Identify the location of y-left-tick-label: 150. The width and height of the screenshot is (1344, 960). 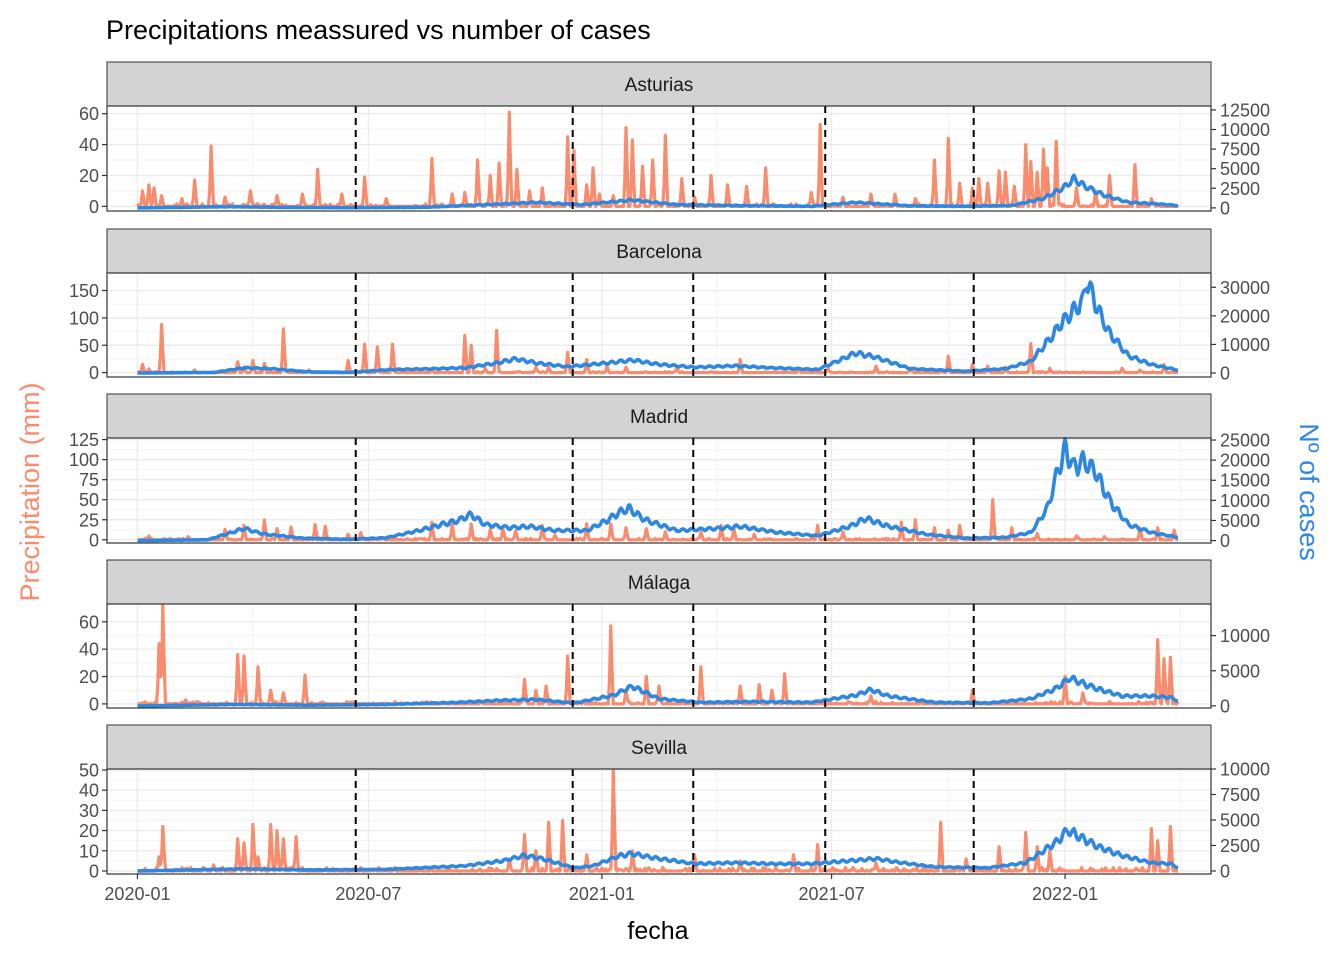
(84, 291).